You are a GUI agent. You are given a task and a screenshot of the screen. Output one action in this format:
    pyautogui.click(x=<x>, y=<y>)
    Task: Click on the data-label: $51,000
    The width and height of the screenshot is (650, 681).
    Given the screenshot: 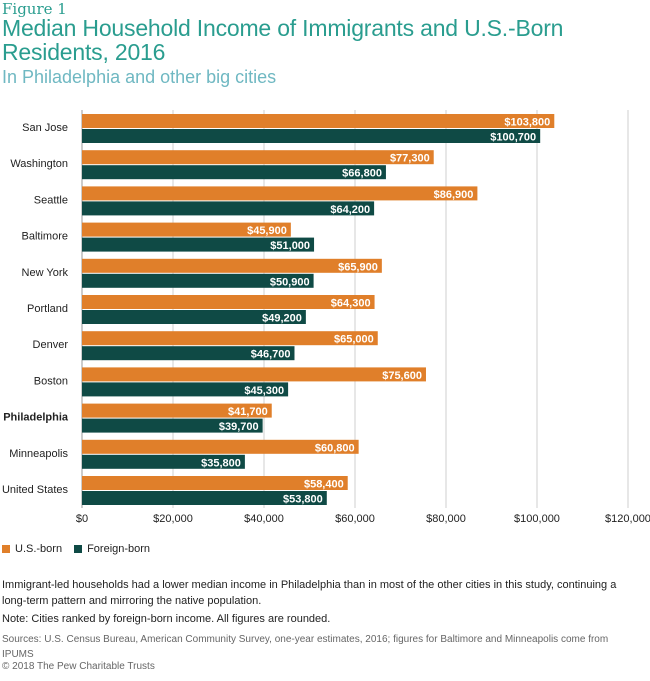 What is the action you would take?
    pyautogui.click(x=290, y=246)
    